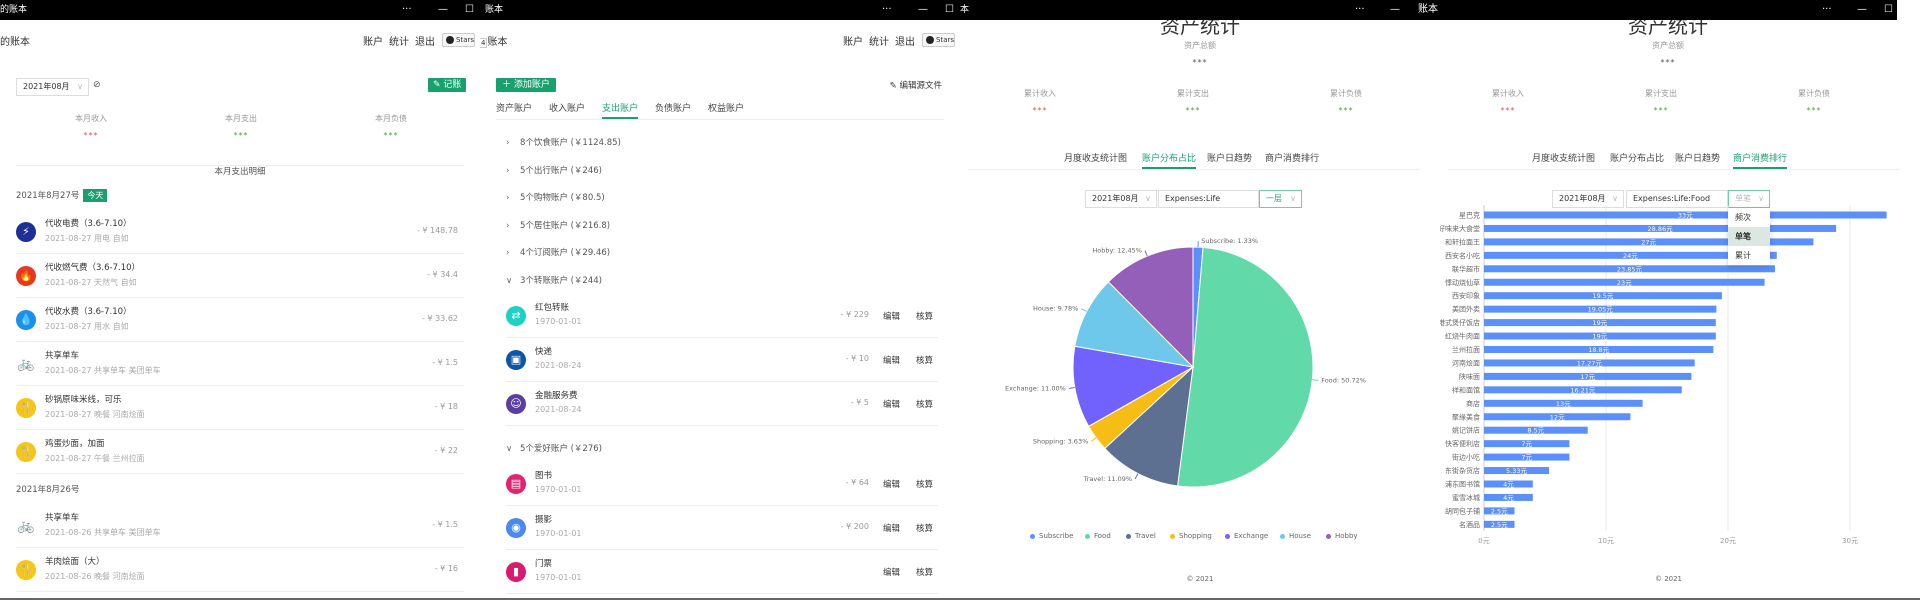 This screenshot has height=600, width=1920. I want to click on account-group: › 4个订阅账户 (￥29.46), so click(558, 252).